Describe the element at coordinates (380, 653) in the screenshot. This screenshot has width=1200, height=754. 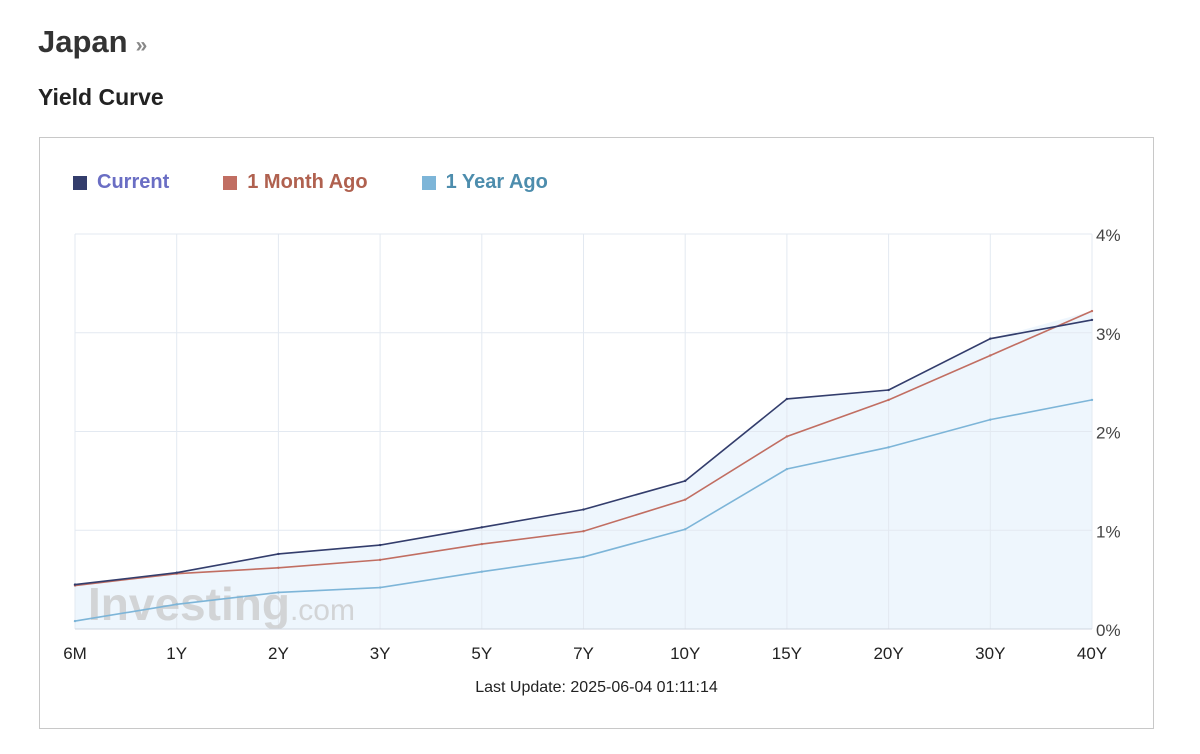
I see `x-tick-label: 3Y` at that location.